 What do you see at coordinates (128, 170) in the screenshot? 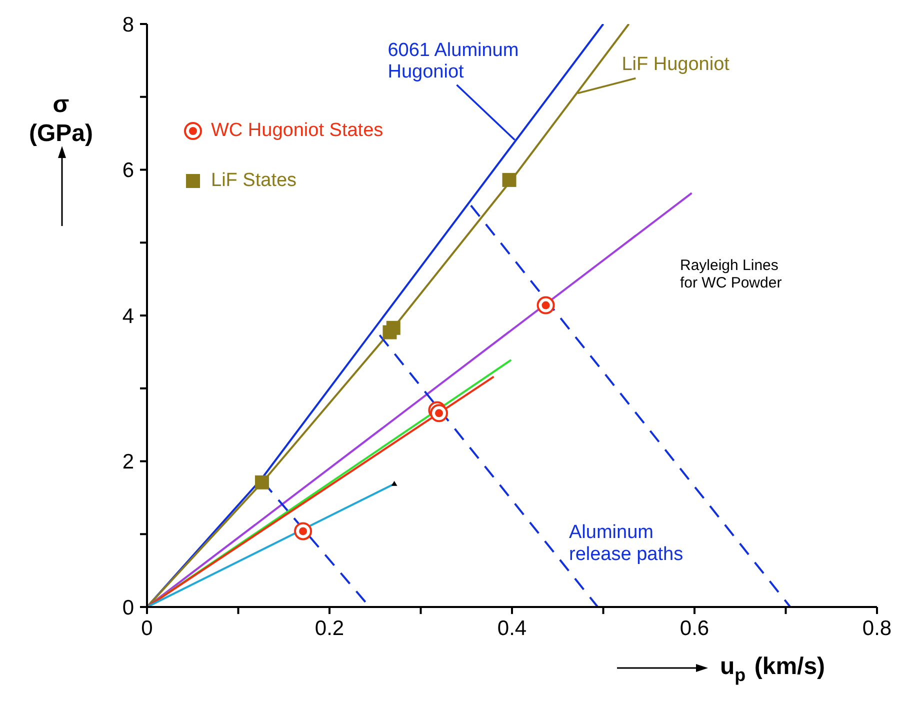
I see `y-tick-label: 6` at bounding box center [128, 170].